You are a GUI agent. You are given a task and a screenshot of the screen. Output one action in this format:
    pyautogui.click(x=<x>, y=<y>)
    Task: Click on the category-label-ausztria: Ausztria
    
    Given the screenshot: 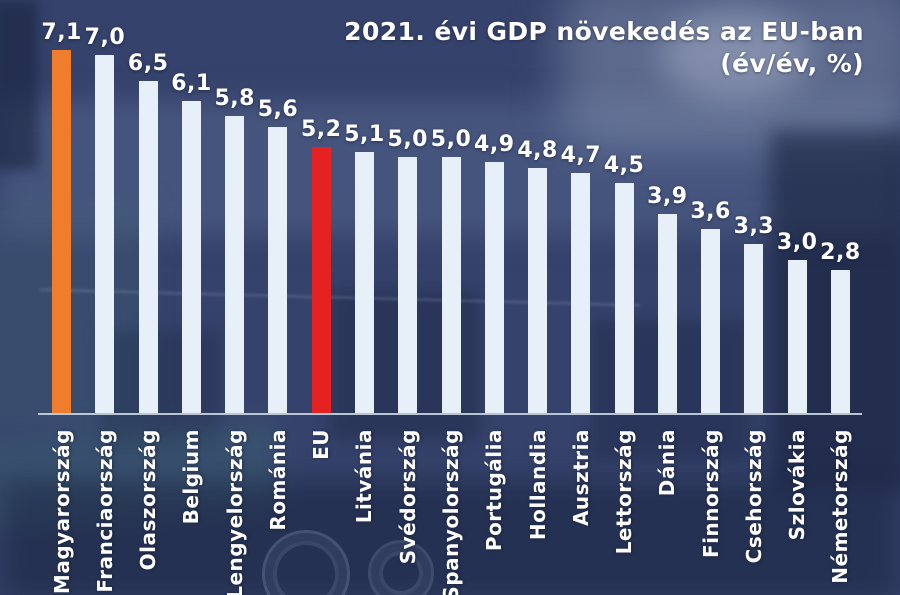 What is the action you would take?
    pyautogui.click(x=580, y=478)
    